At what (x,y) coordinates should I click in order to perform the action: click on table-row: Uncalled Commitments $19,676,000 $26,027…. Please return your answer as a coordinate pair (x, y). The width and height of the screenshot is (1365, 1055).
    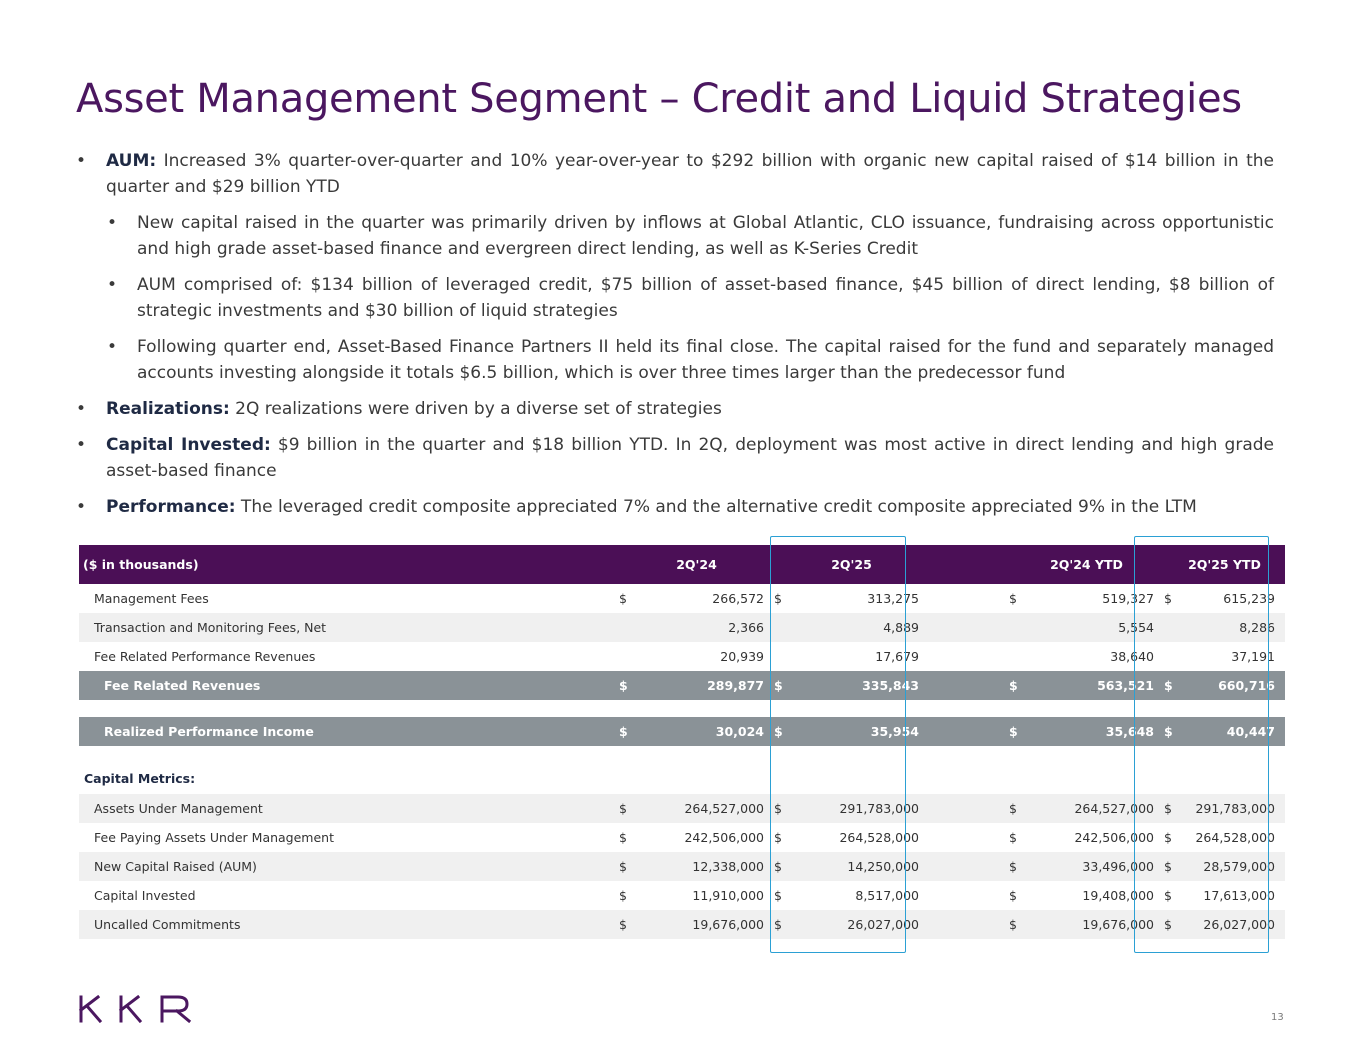
    Looking at the image, I should click on (682, 924).